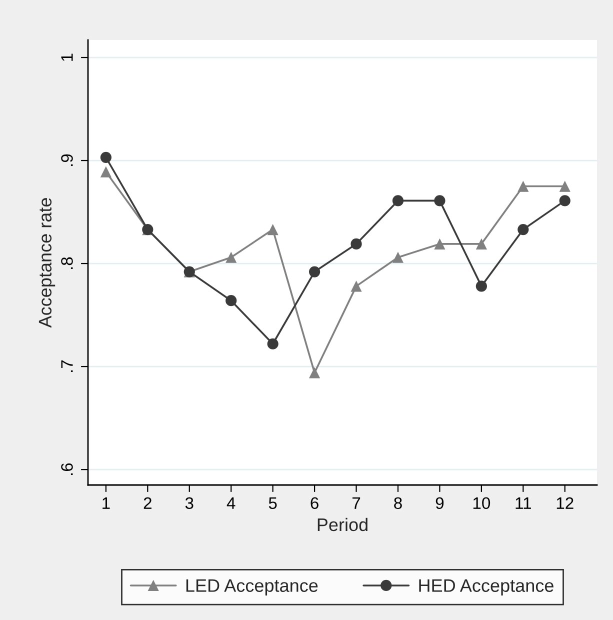  What do you see at coordinates (272, 503) in the screenshot?
I see `x-tick-label: 5` at bounding box center [272, 503].